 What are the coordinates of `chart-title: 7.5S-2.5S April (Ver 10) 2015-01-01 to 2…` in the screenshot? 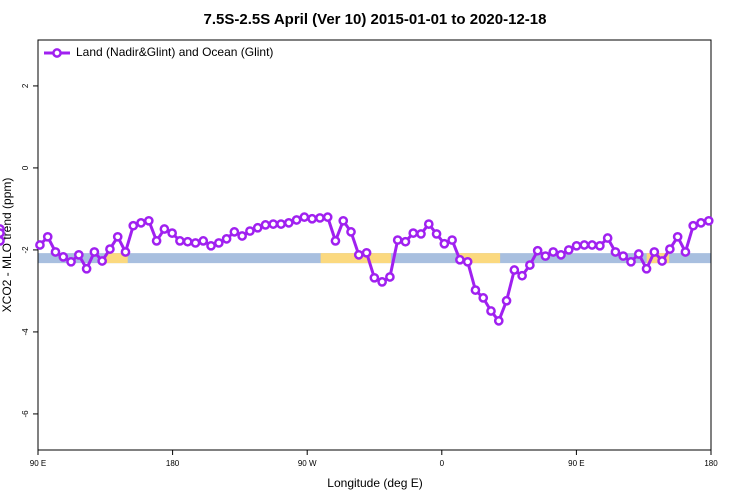 It's located at (375, 19).